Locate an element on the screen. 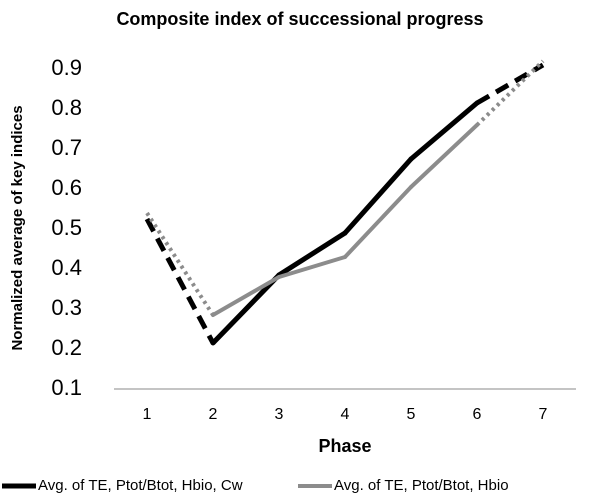  x-tick-label: 3 is located at coordinates (279, 414).